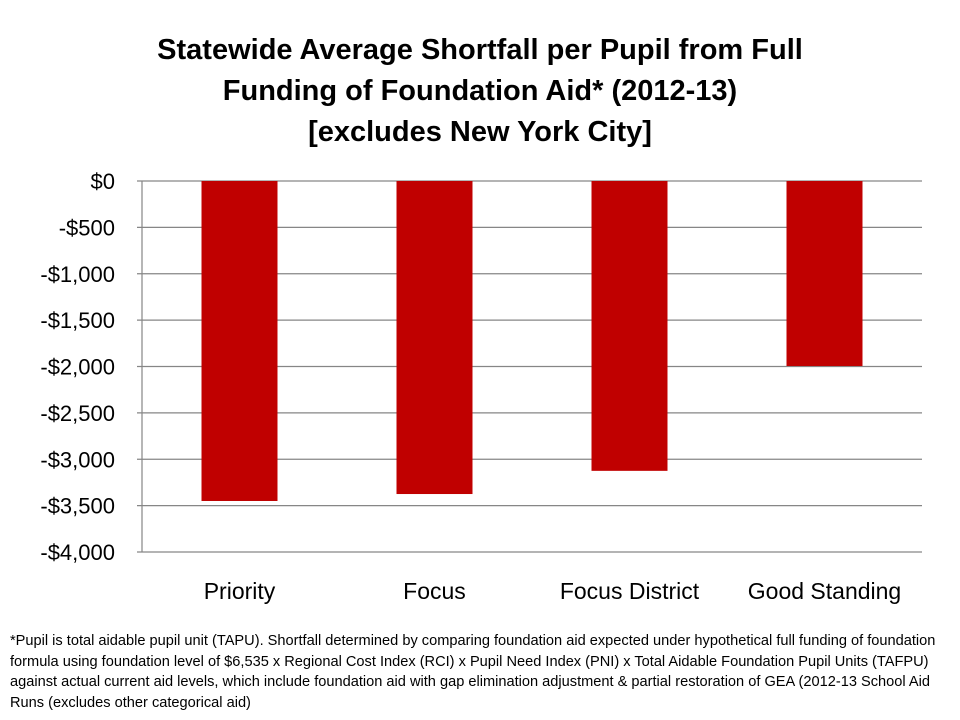 This screenshot has width=960, height=720. Describe the element at coordinates (434, 591) in the screenshot. I see `x-tick-label: Focus` at that location.